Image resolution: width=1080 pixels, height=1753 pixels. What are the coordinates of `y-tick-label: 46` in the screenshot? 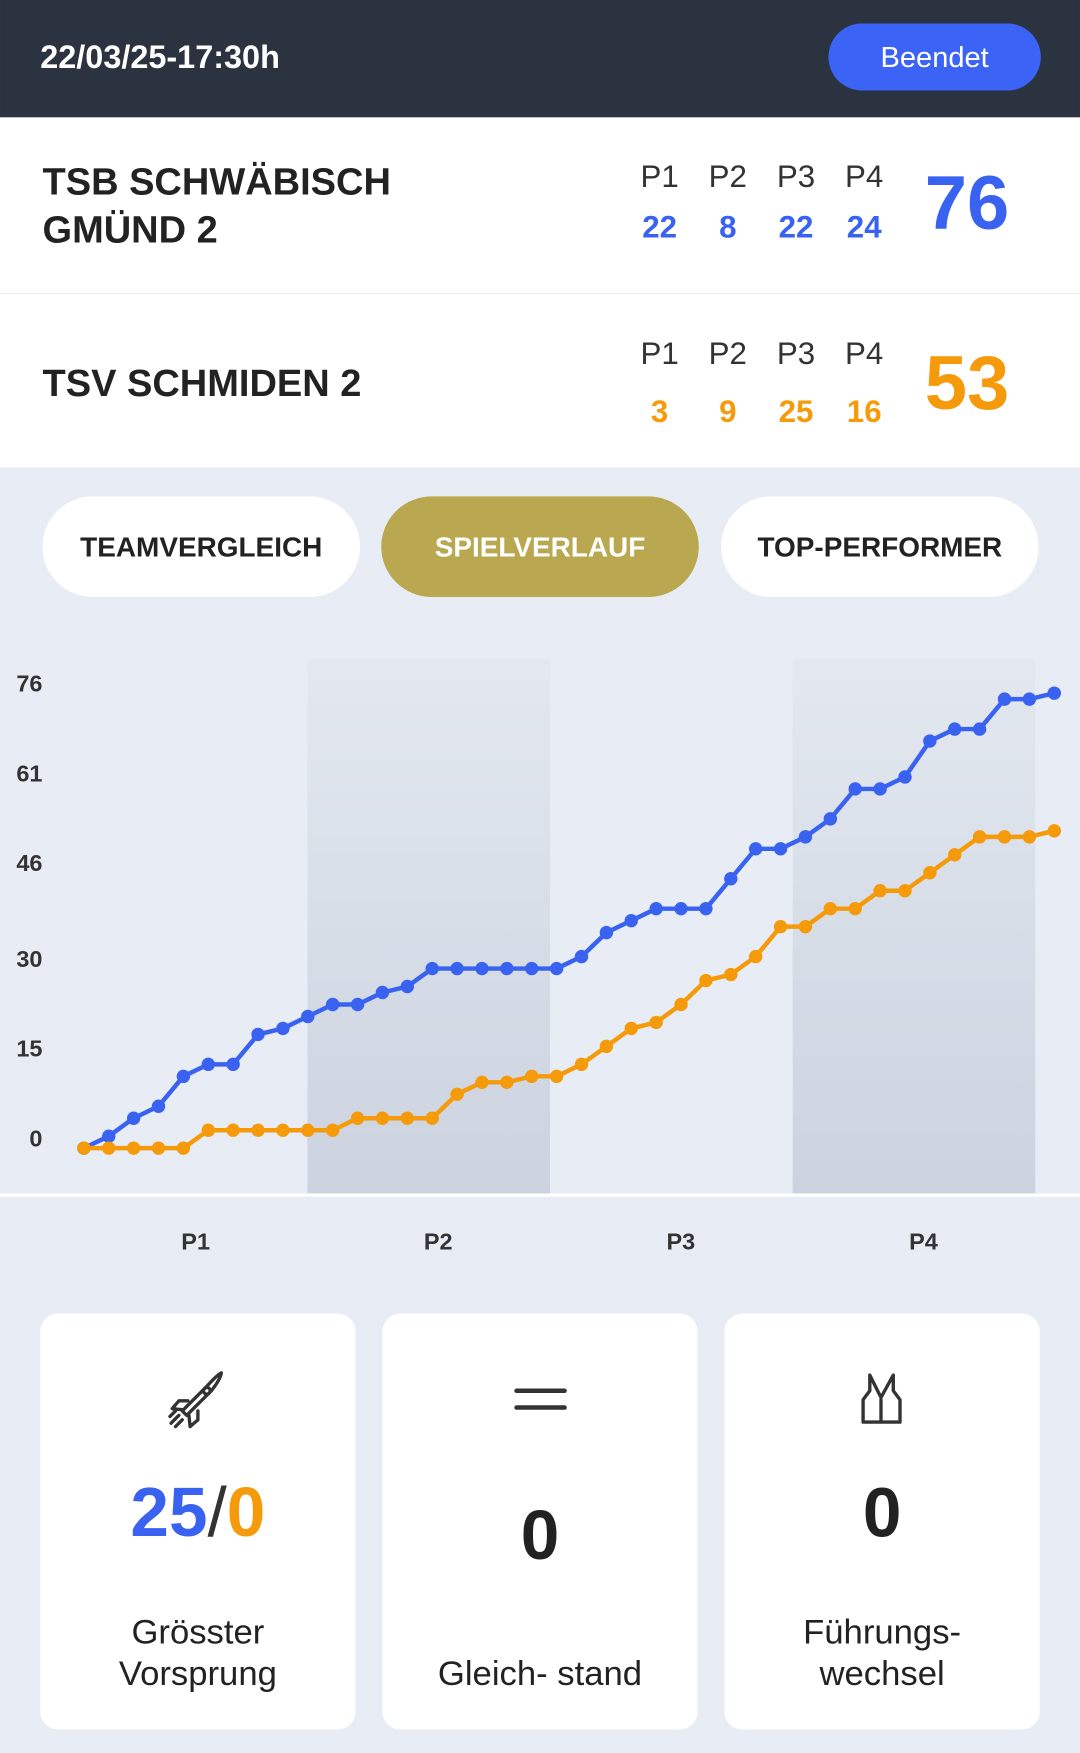 It's located at (29, 863).